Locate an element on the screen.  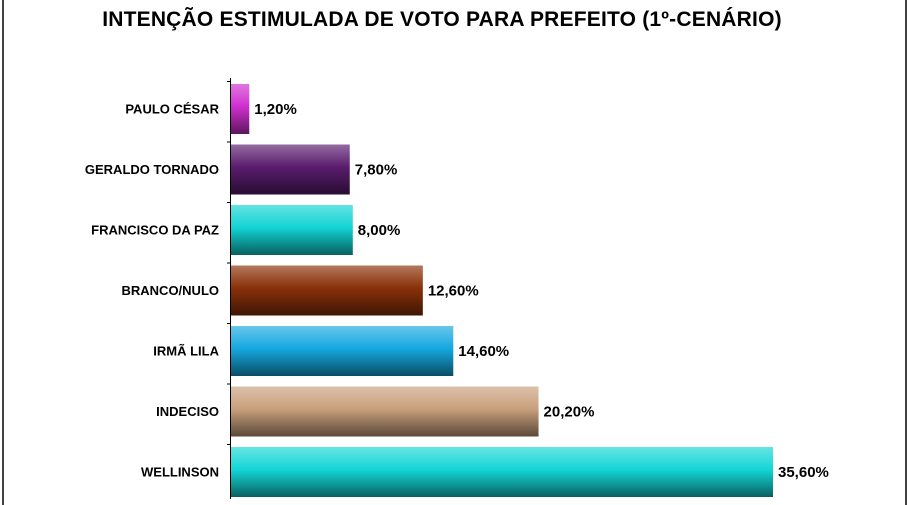
value-label: 35,60% is located at coordinates (803, 472).